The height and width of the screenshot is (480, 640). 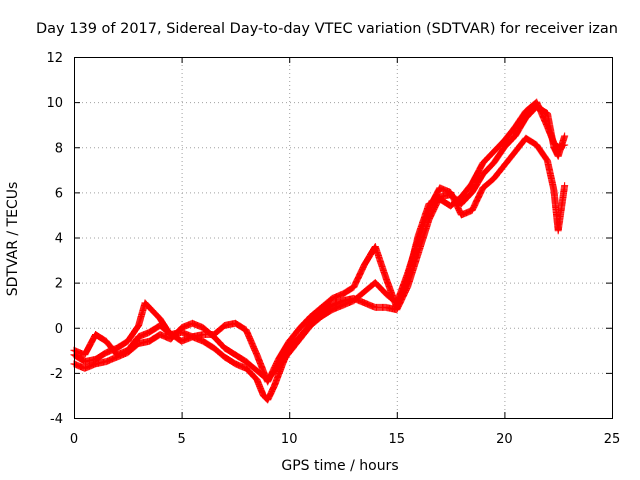 I want to click on y-tick-label: 4, so click(x=59, y=239).